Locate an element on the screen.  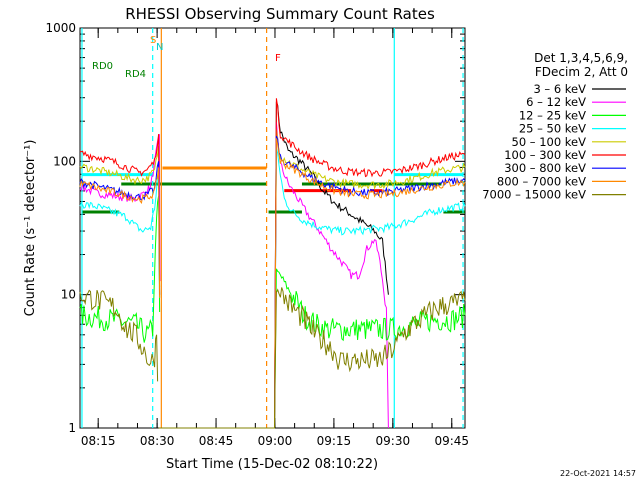
y-tick-label: 10 is located at coordinates (68, 295).